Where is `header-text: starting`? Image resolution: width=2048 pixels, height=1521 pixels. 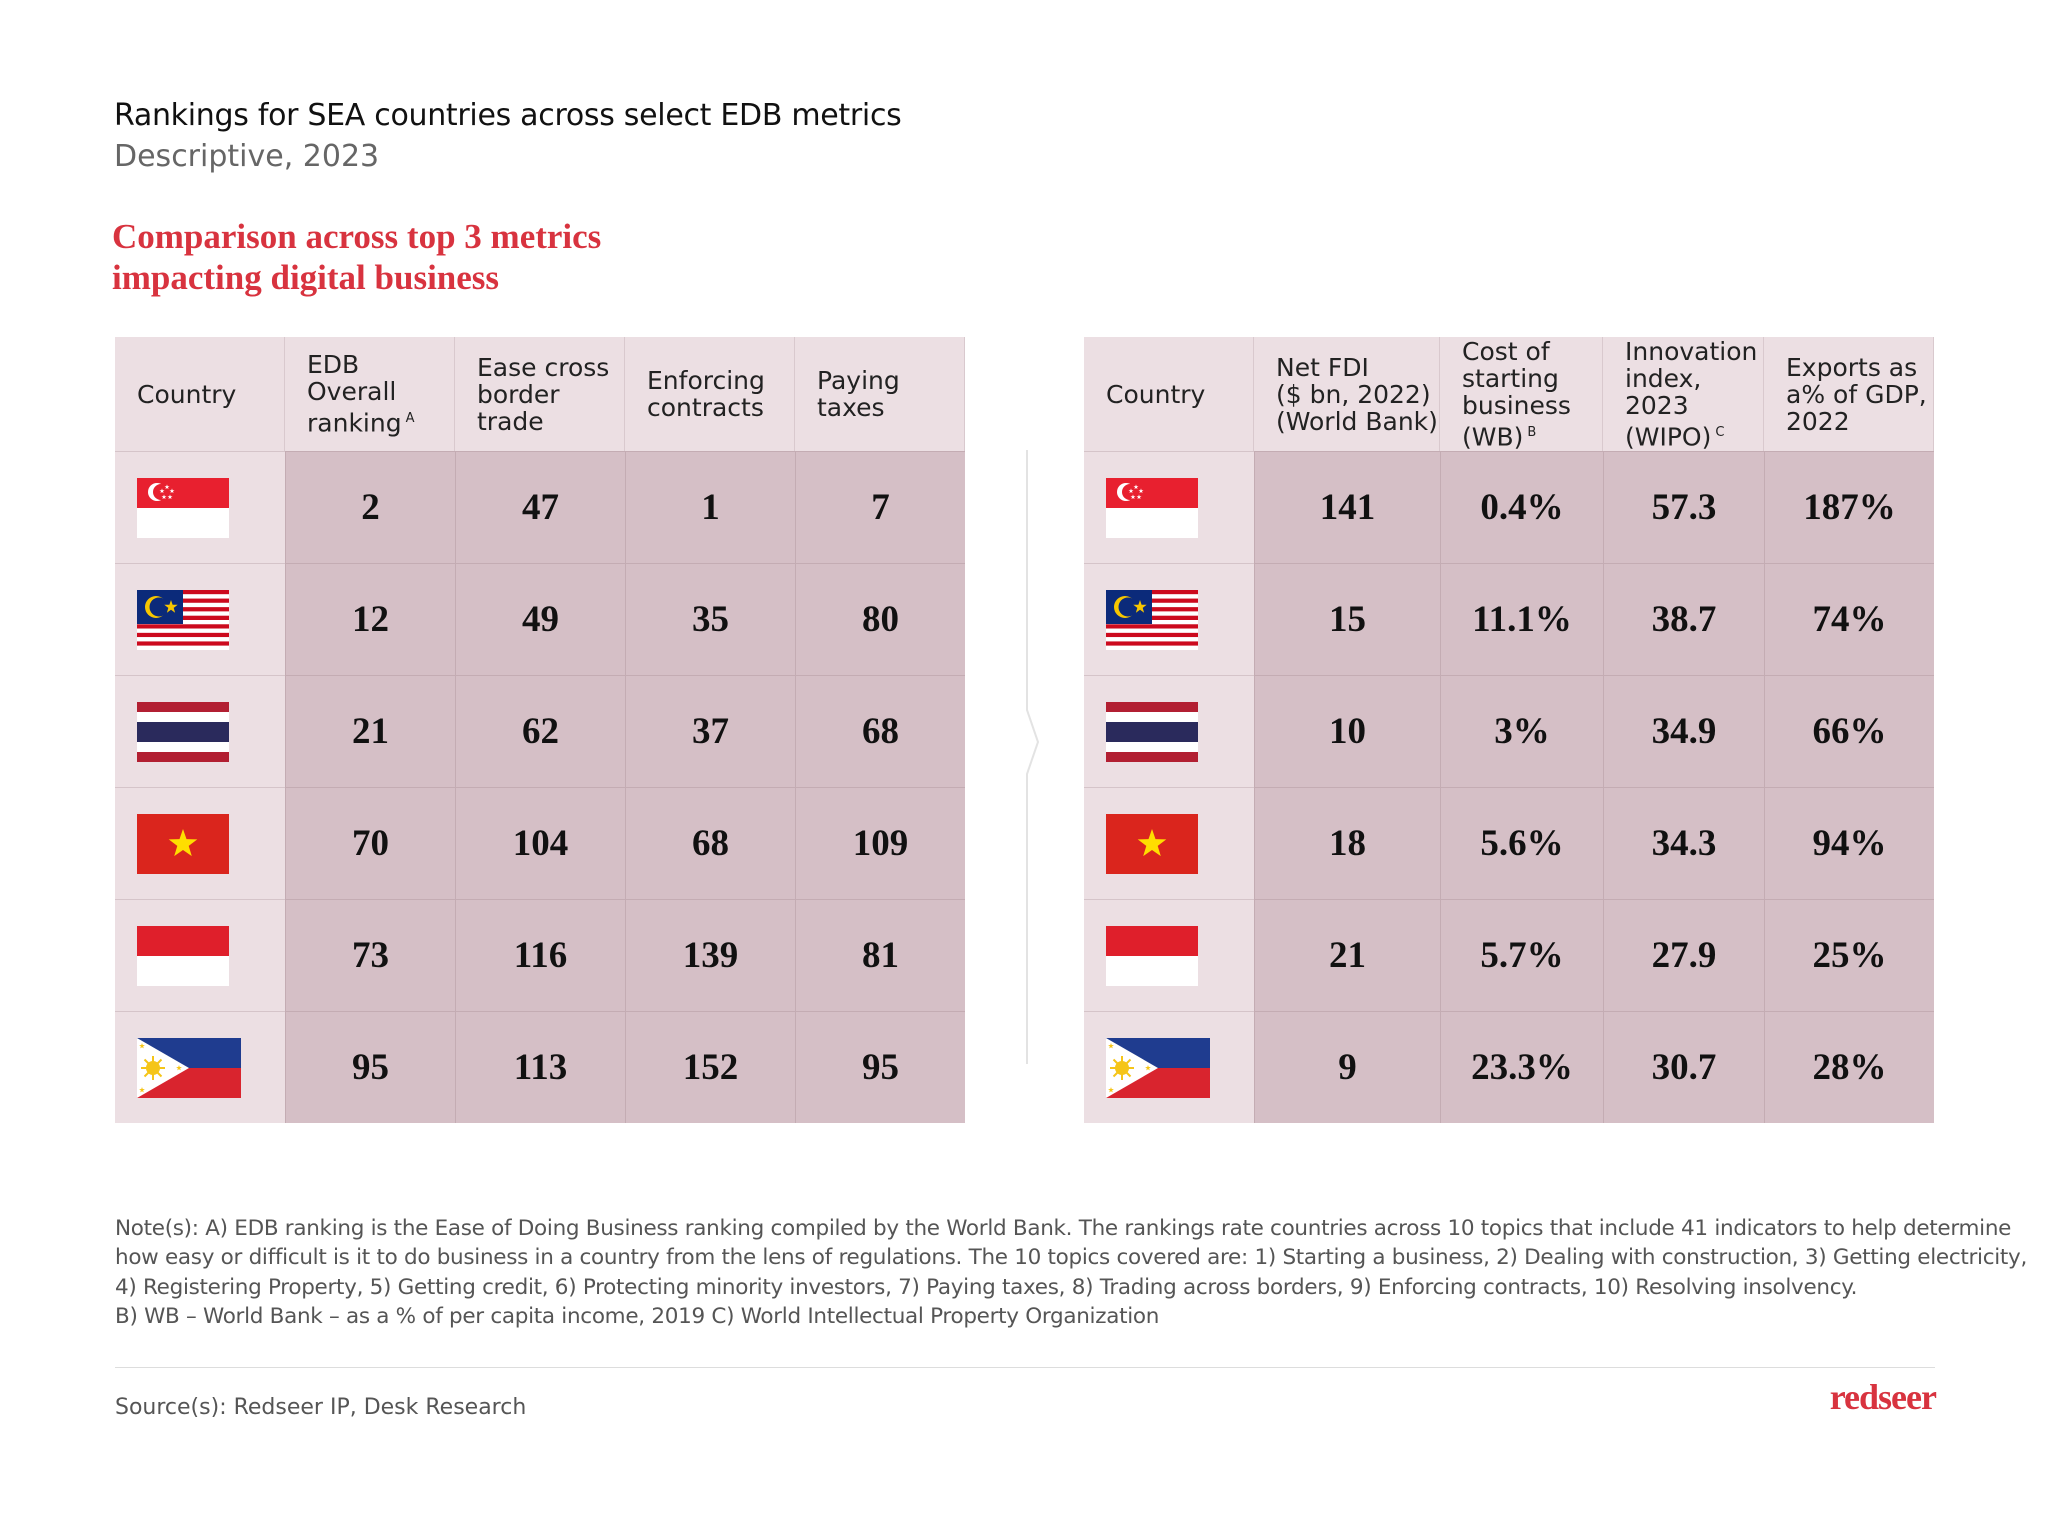 header-text: starting is located at coordinates (1510, 378).